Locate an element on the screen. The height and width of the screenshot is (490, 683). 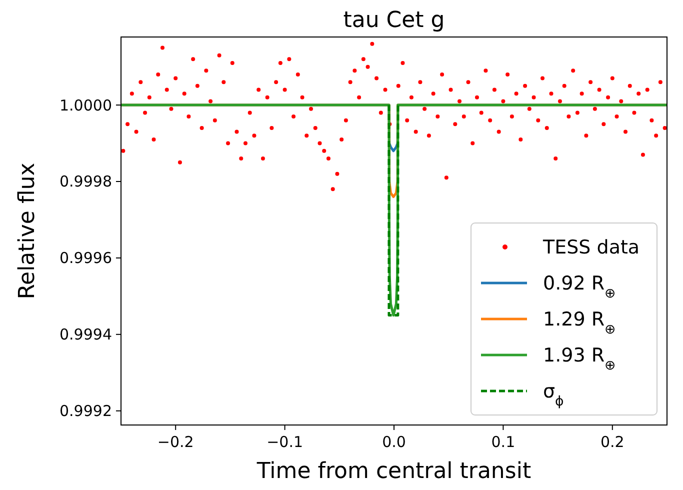
y-tick-label: 0.9996 is located at coordinates (86, 258).